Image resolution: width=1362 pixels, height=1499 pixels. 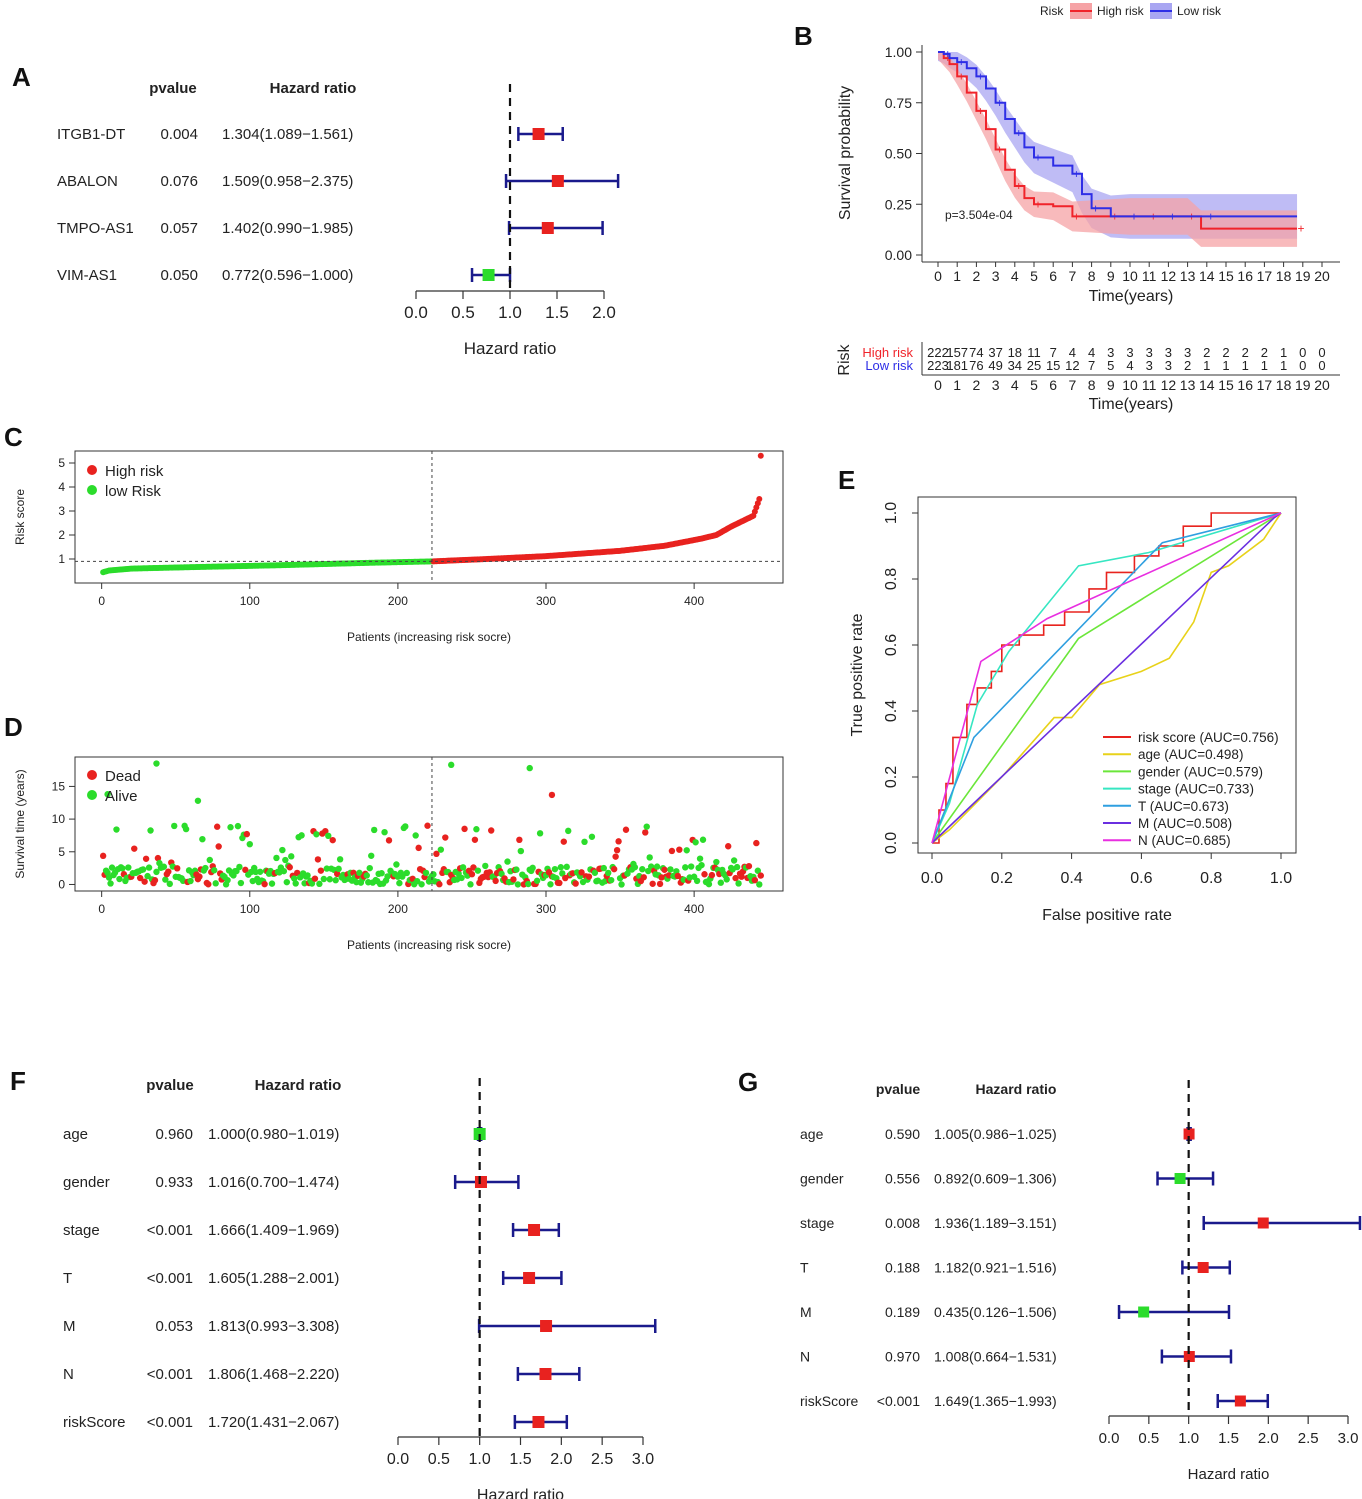 I want to click on table-x-tick-label: 11, so click(x=1149, y=385).